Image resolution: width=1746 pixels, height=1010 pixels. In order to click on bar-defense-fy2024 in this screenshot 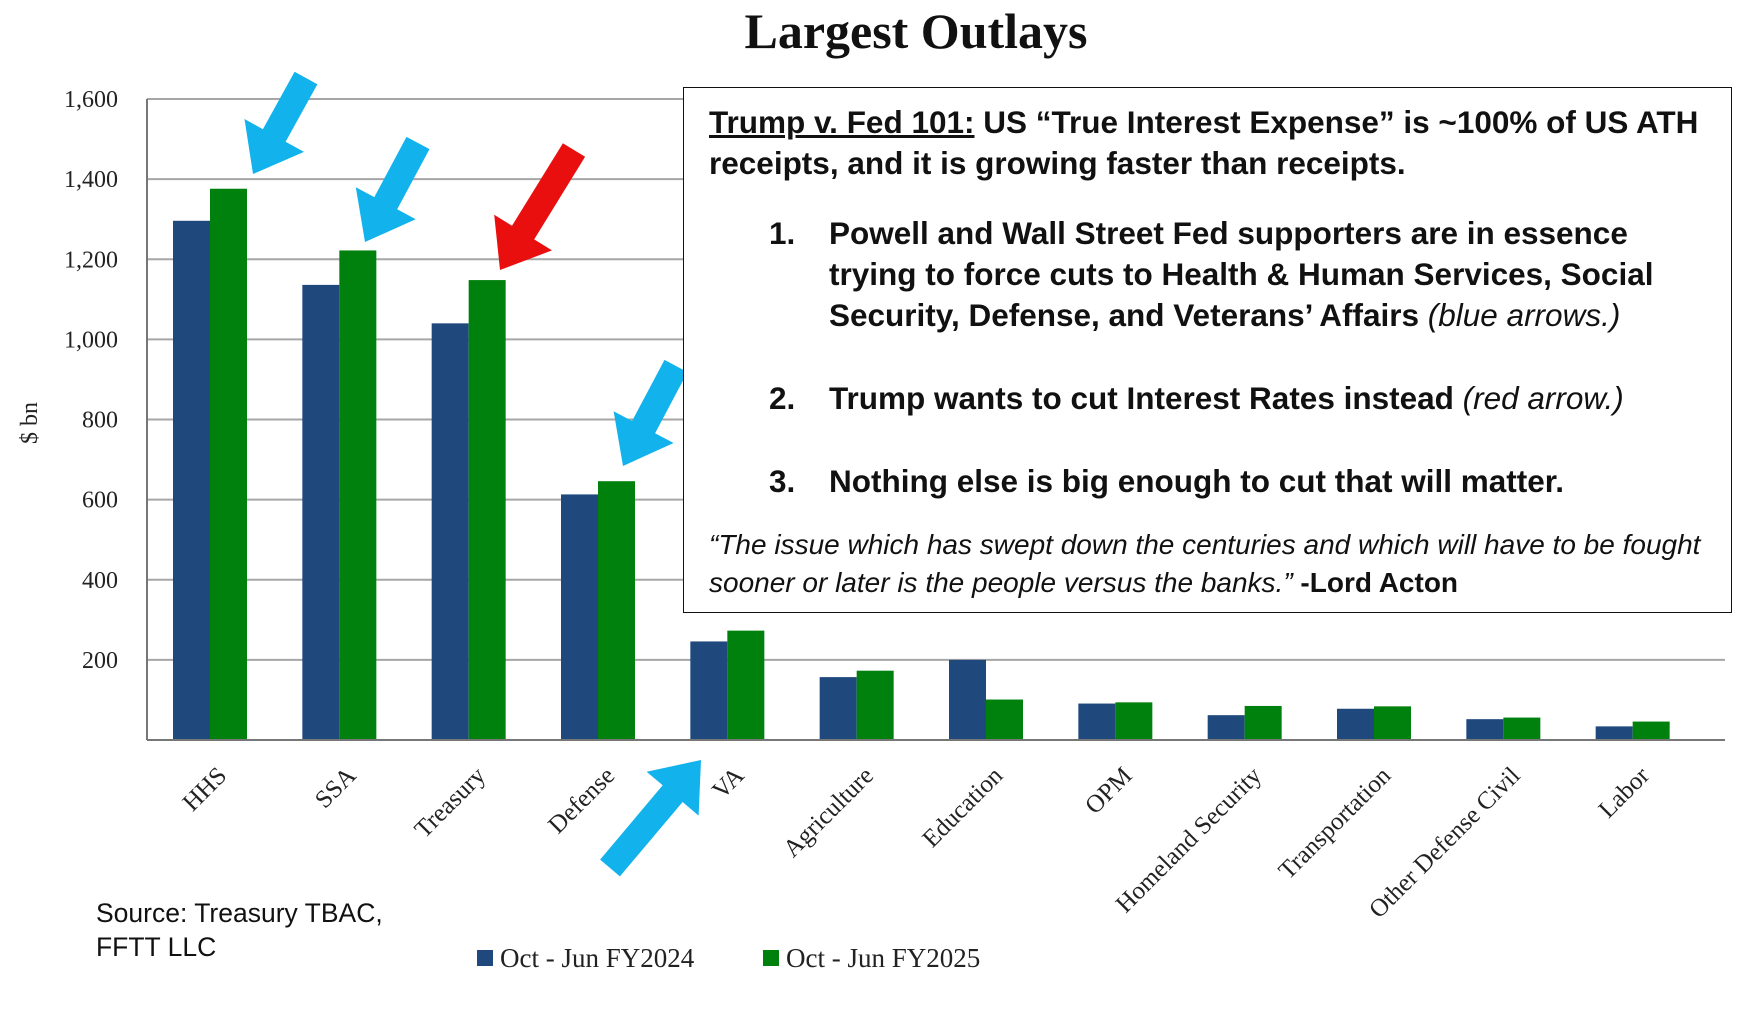, I will do `click(579, 617)`.